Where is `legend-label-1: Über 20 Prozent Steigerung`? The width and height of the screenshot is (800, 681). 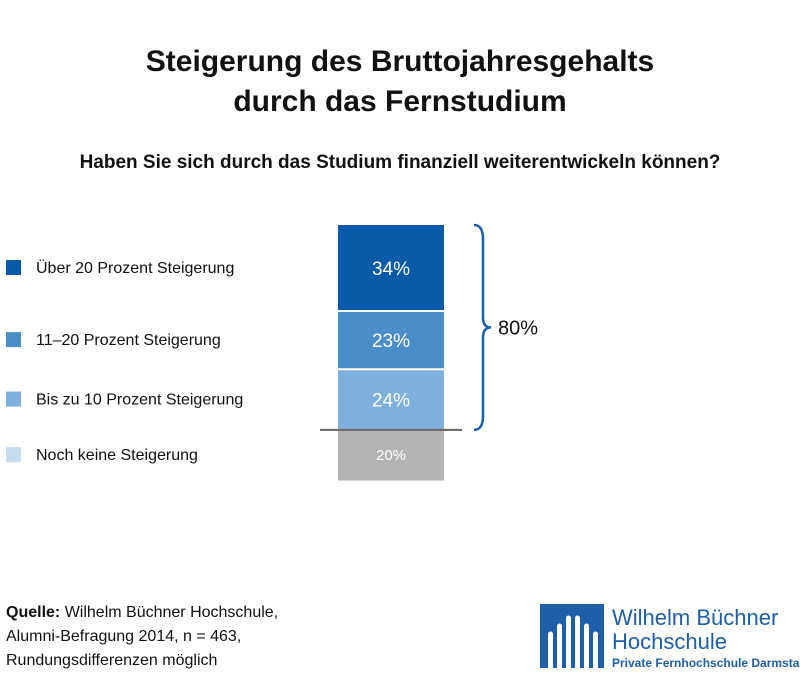
legend-label-1: Über 20 Prozent Steigerung is located at coordinates (135, 268).